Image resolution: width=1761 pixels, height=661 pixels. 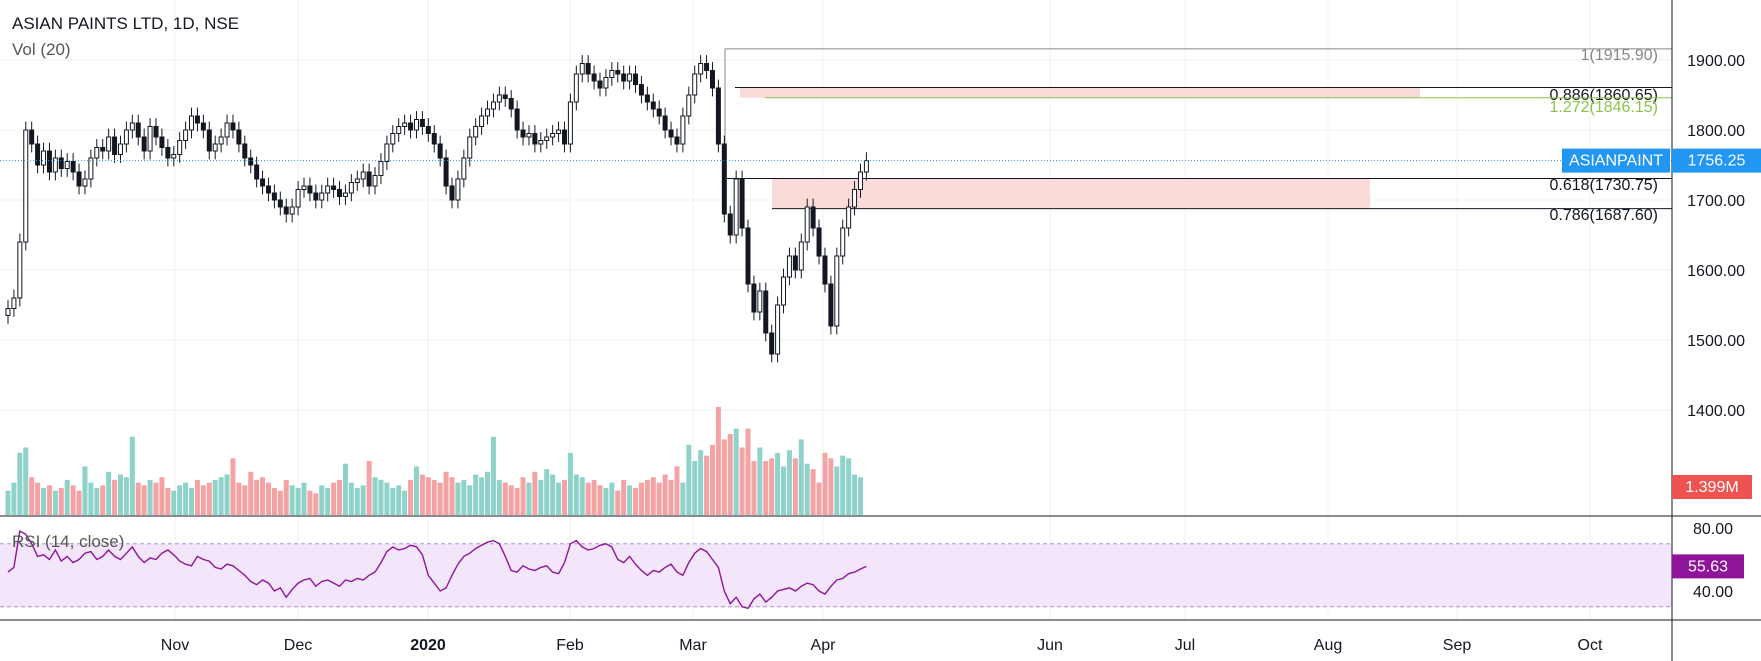 I want to click on volume-bars, so click(x=434, y=461).